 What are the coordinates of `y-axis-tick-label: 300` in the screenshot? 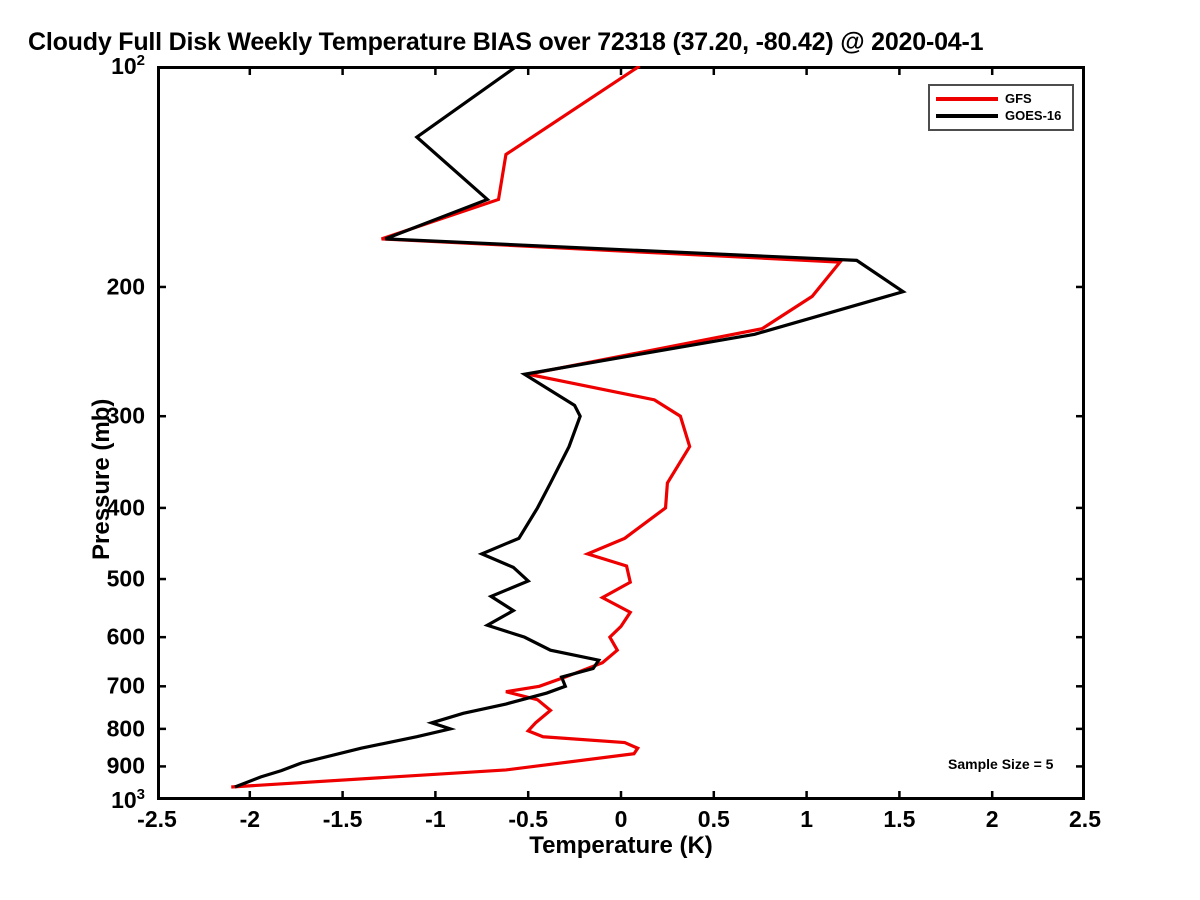 It's located at (125, 415).